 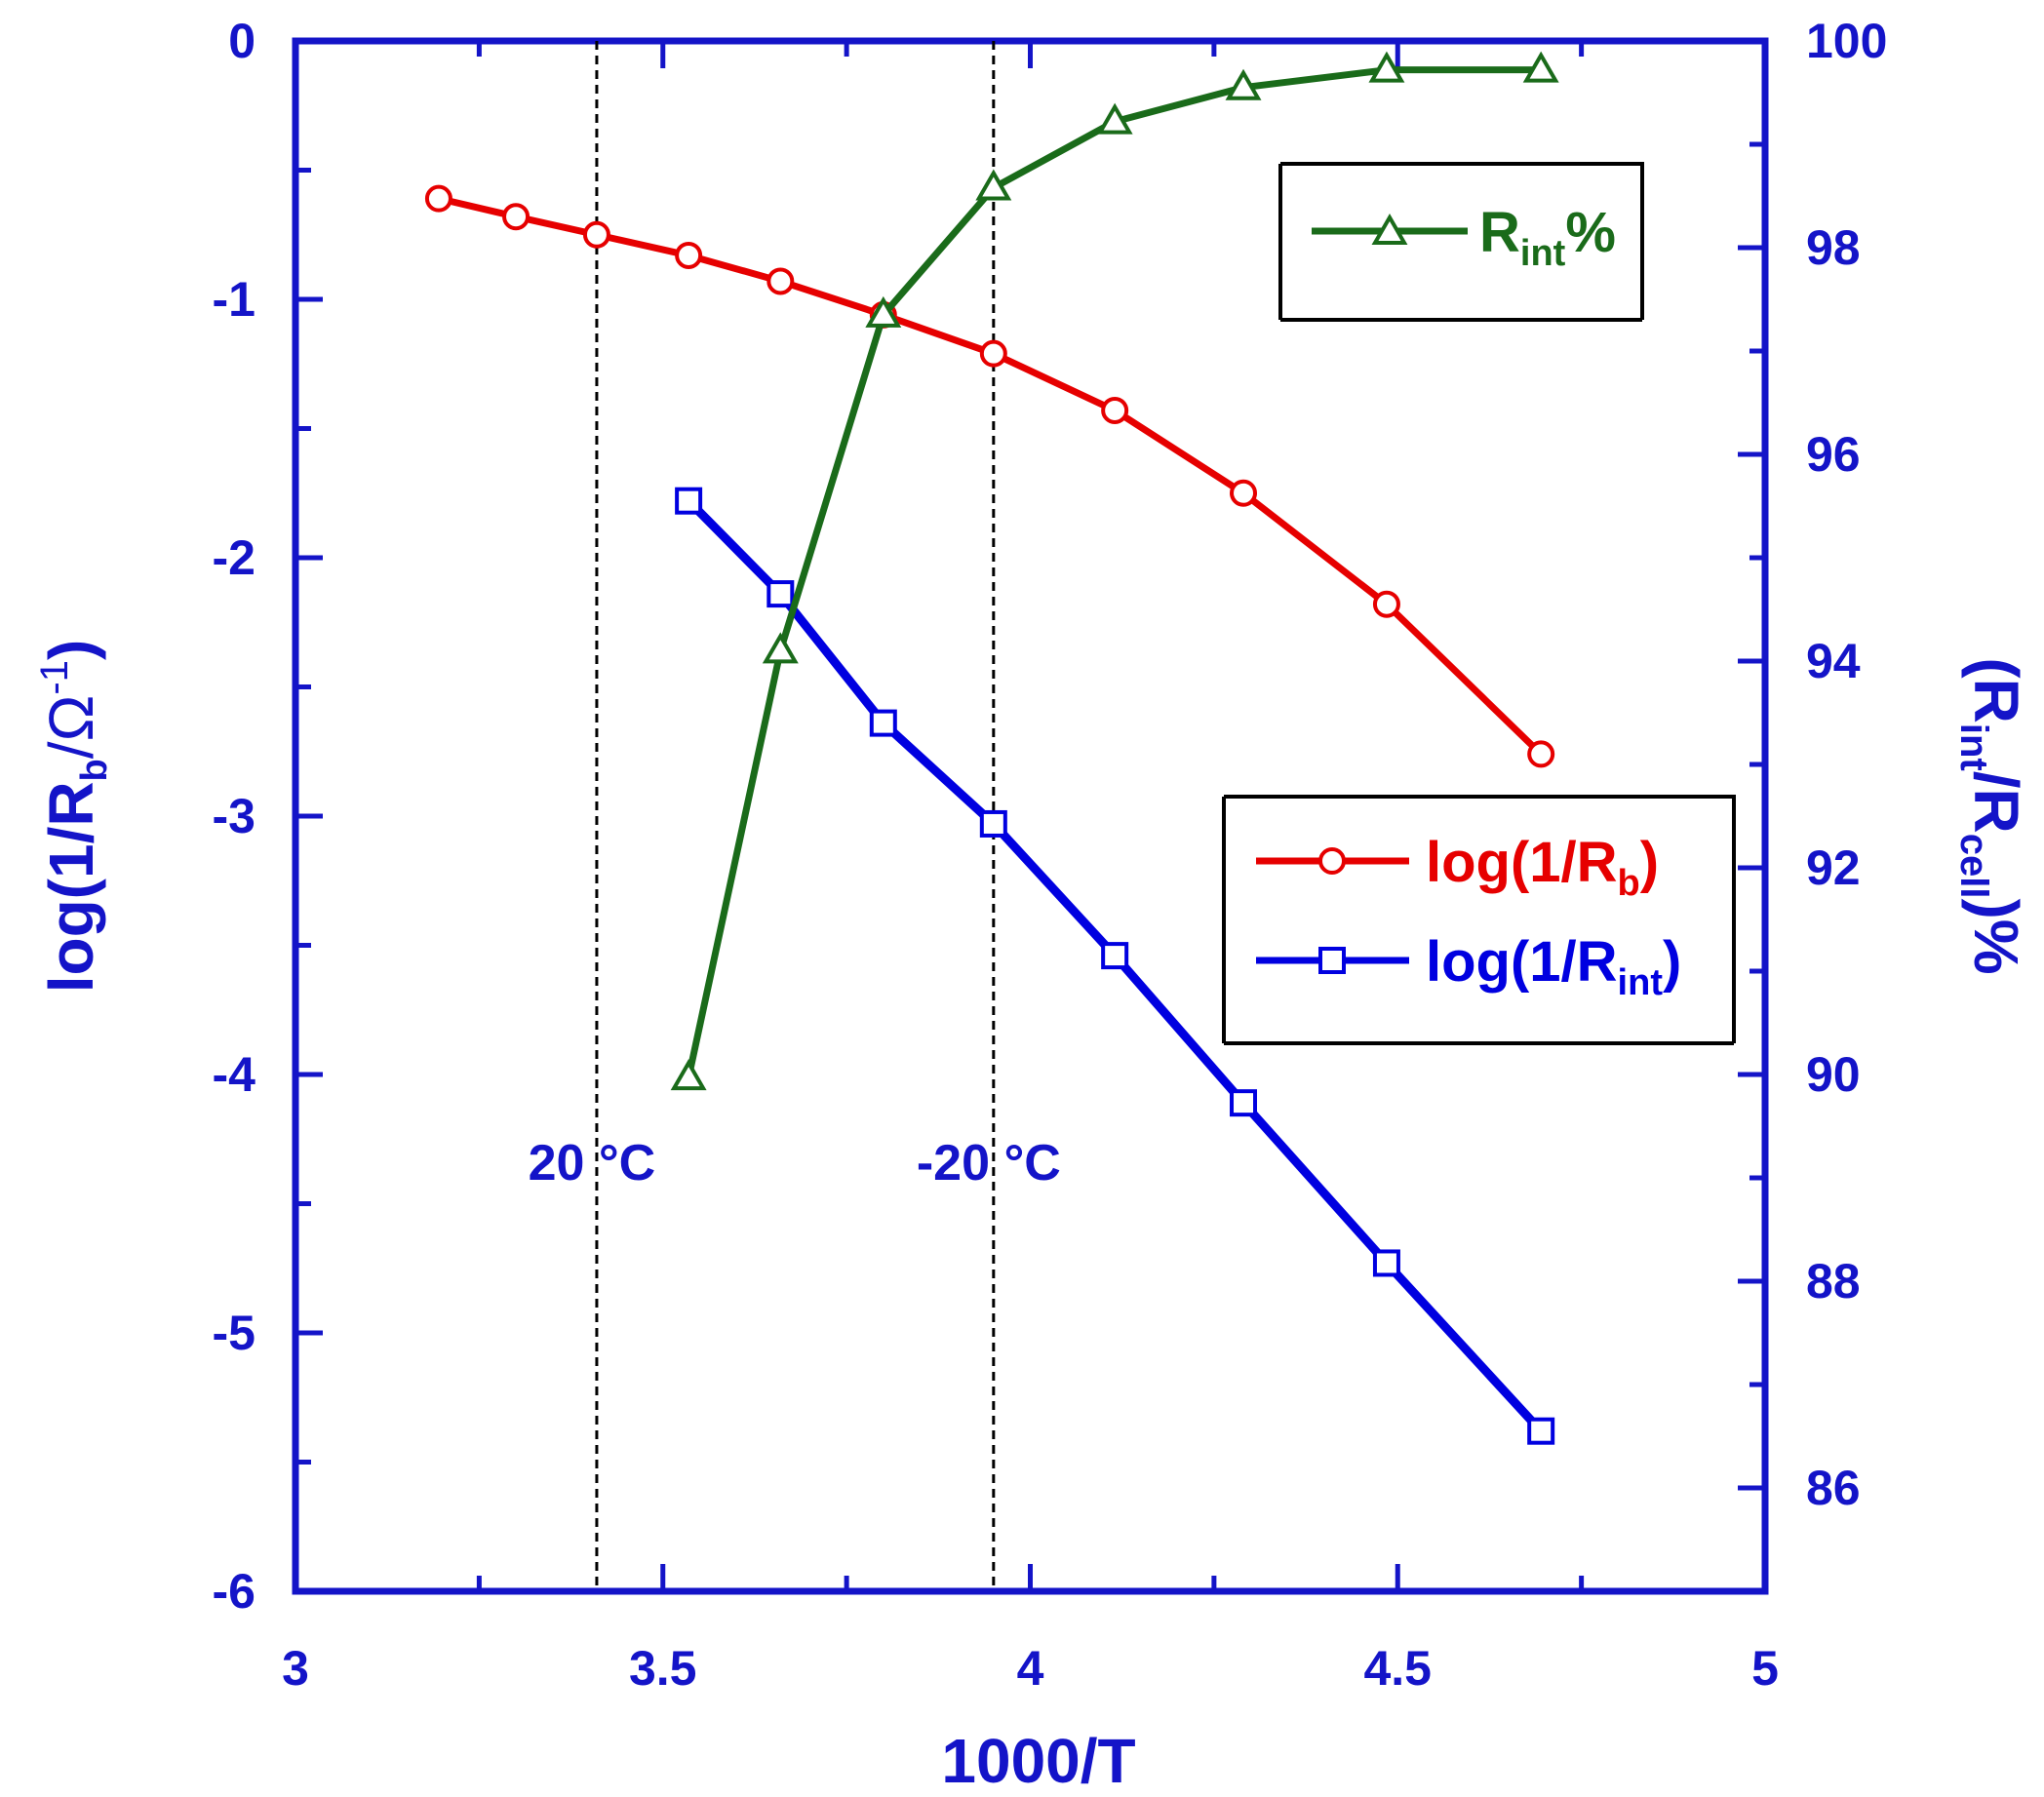 I want to click on legend-marker-circle, so click(x=1332, y=861).